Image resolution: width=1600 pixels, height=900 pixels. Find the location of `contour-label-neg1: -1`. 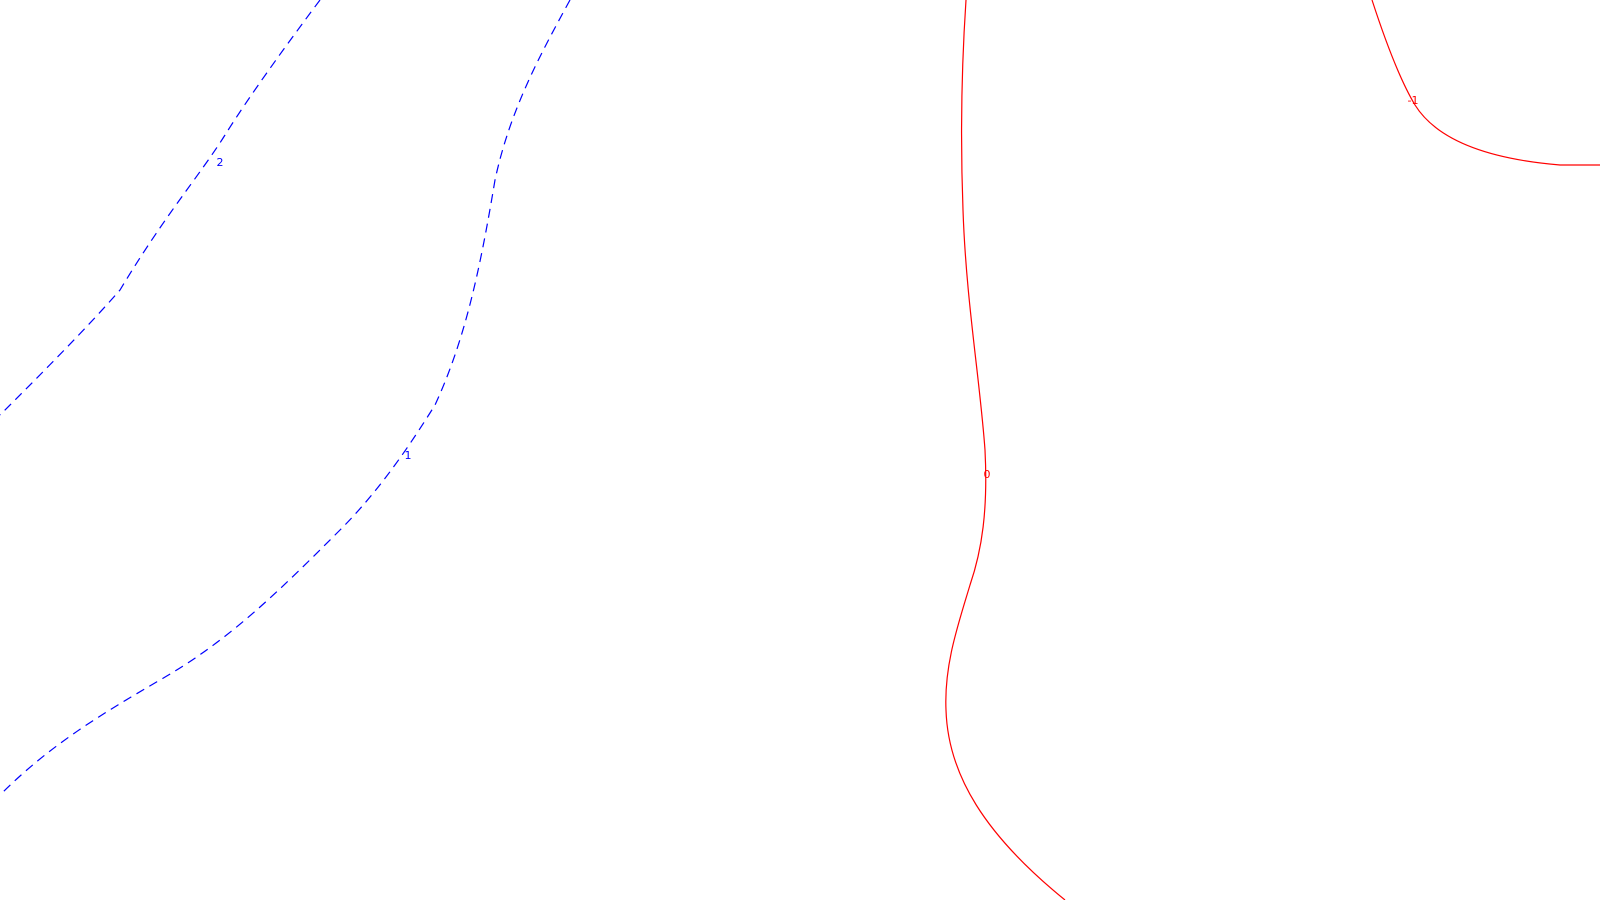

contour-label-neg1: -1 is located at coordinates (1413, 100).